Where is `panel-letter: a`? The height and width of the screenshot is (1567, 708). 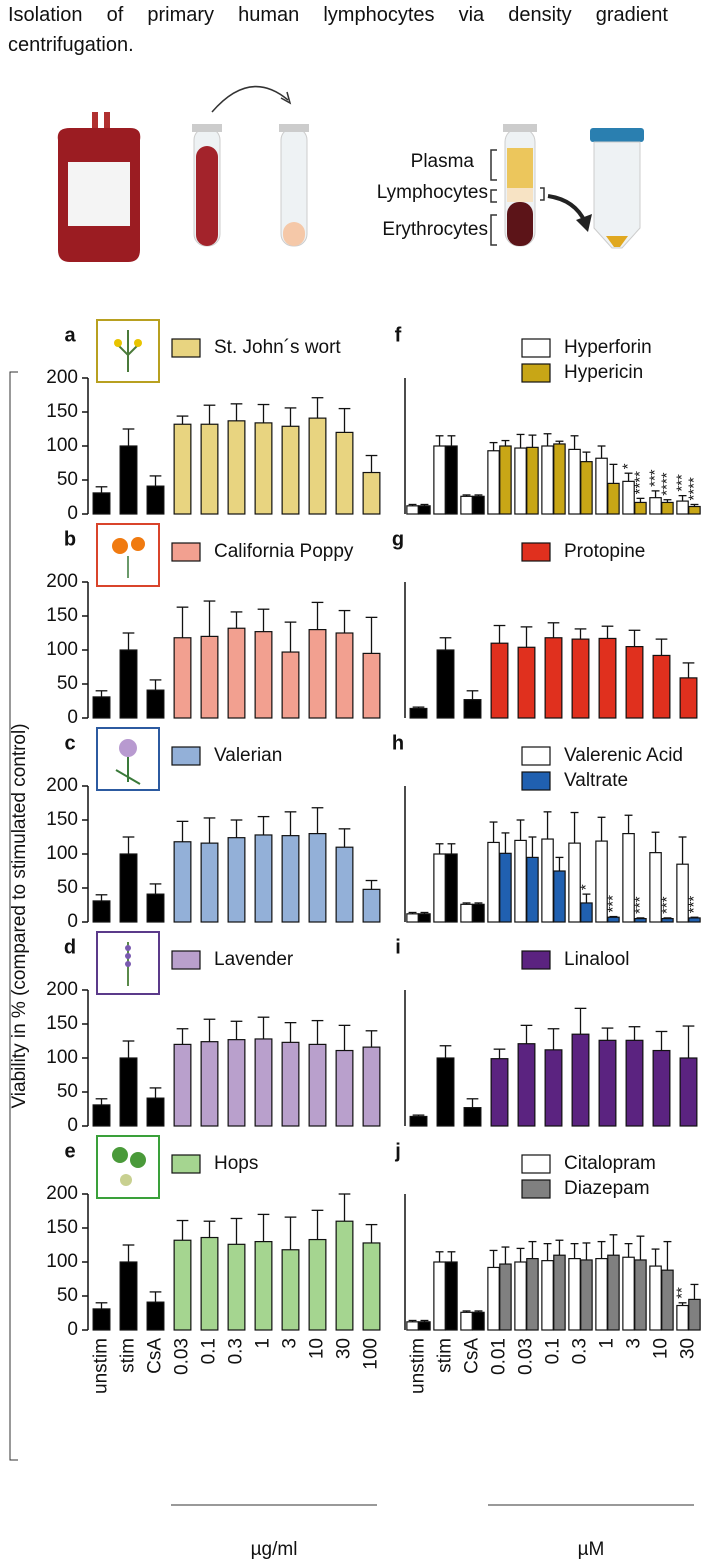 panel-letter: a is located at coordinates (70, 335).